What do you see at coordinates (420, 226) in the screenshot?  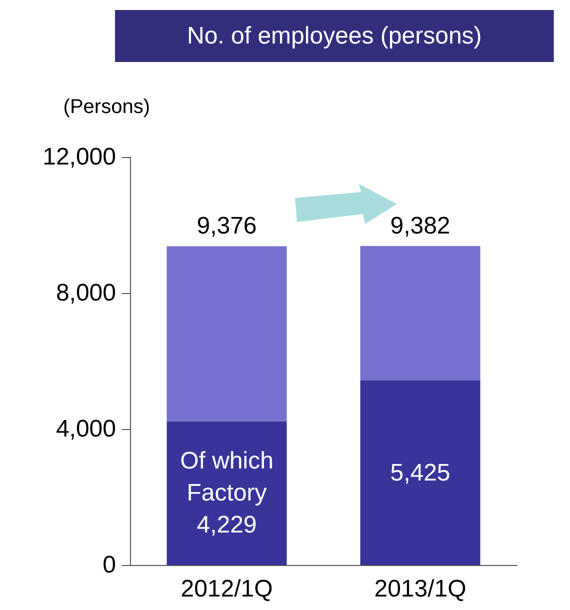 I see `total-label: 9,382` at bounding box center [420, 226].